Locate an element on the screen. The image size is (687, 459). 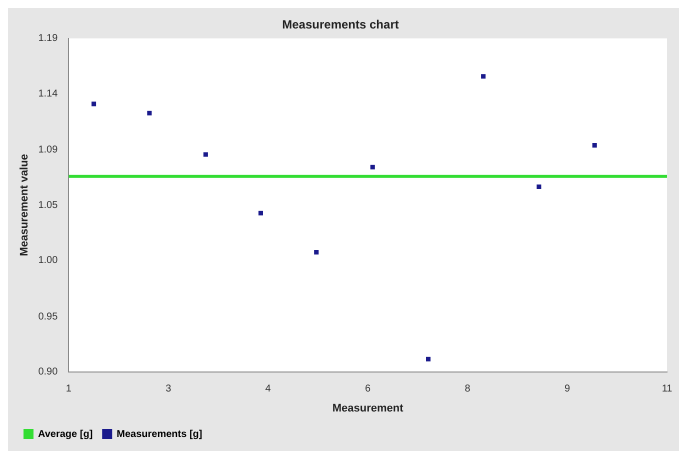
chart-title: Measurements chart is located at coordinates (340, 25).